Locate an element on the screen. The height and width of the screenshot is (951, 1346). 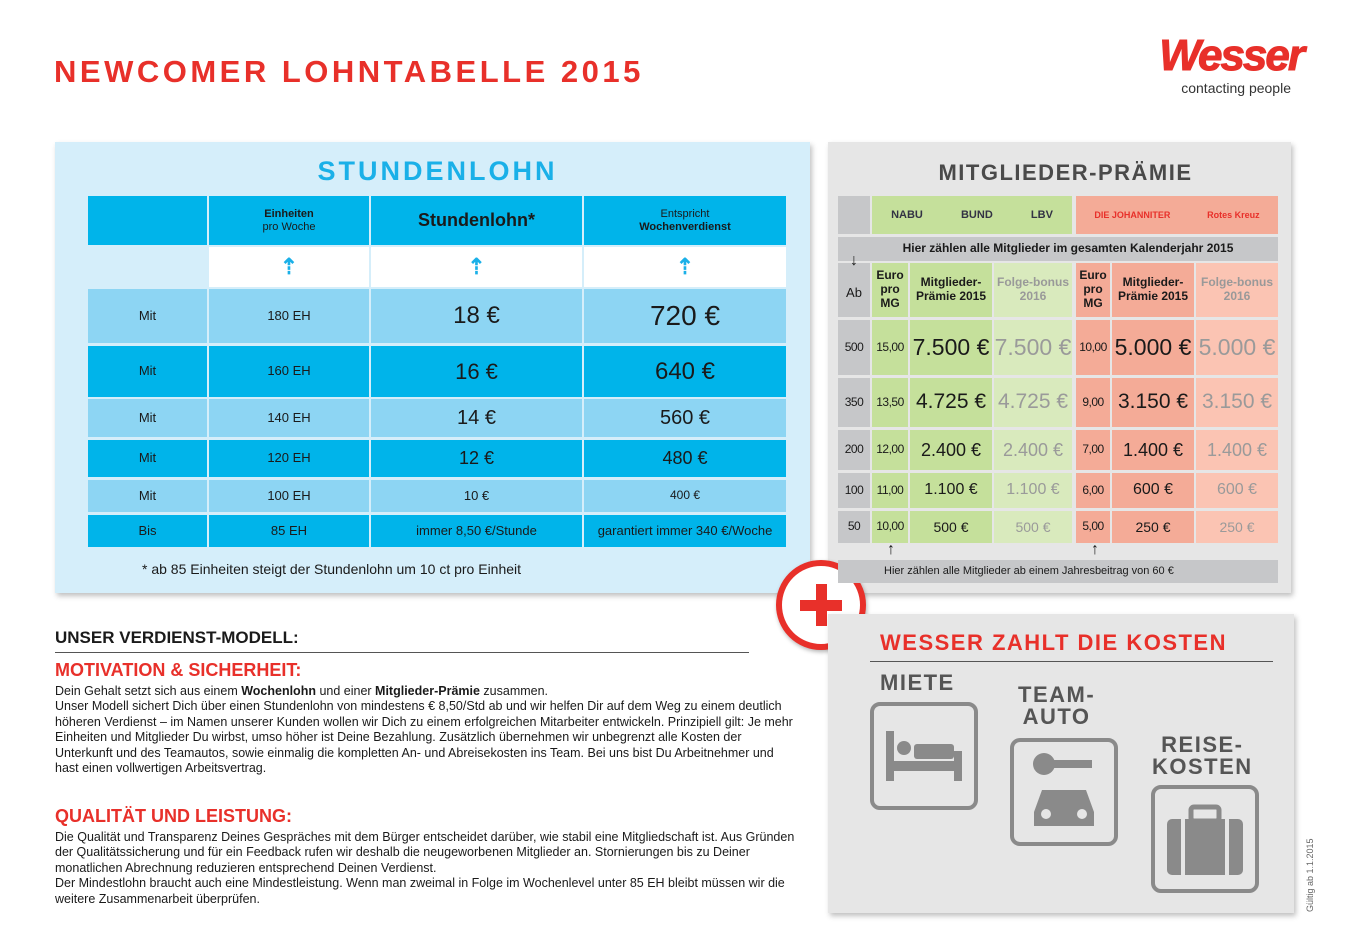
logo-lbv: LBV is located at coordinates (1041, 214).